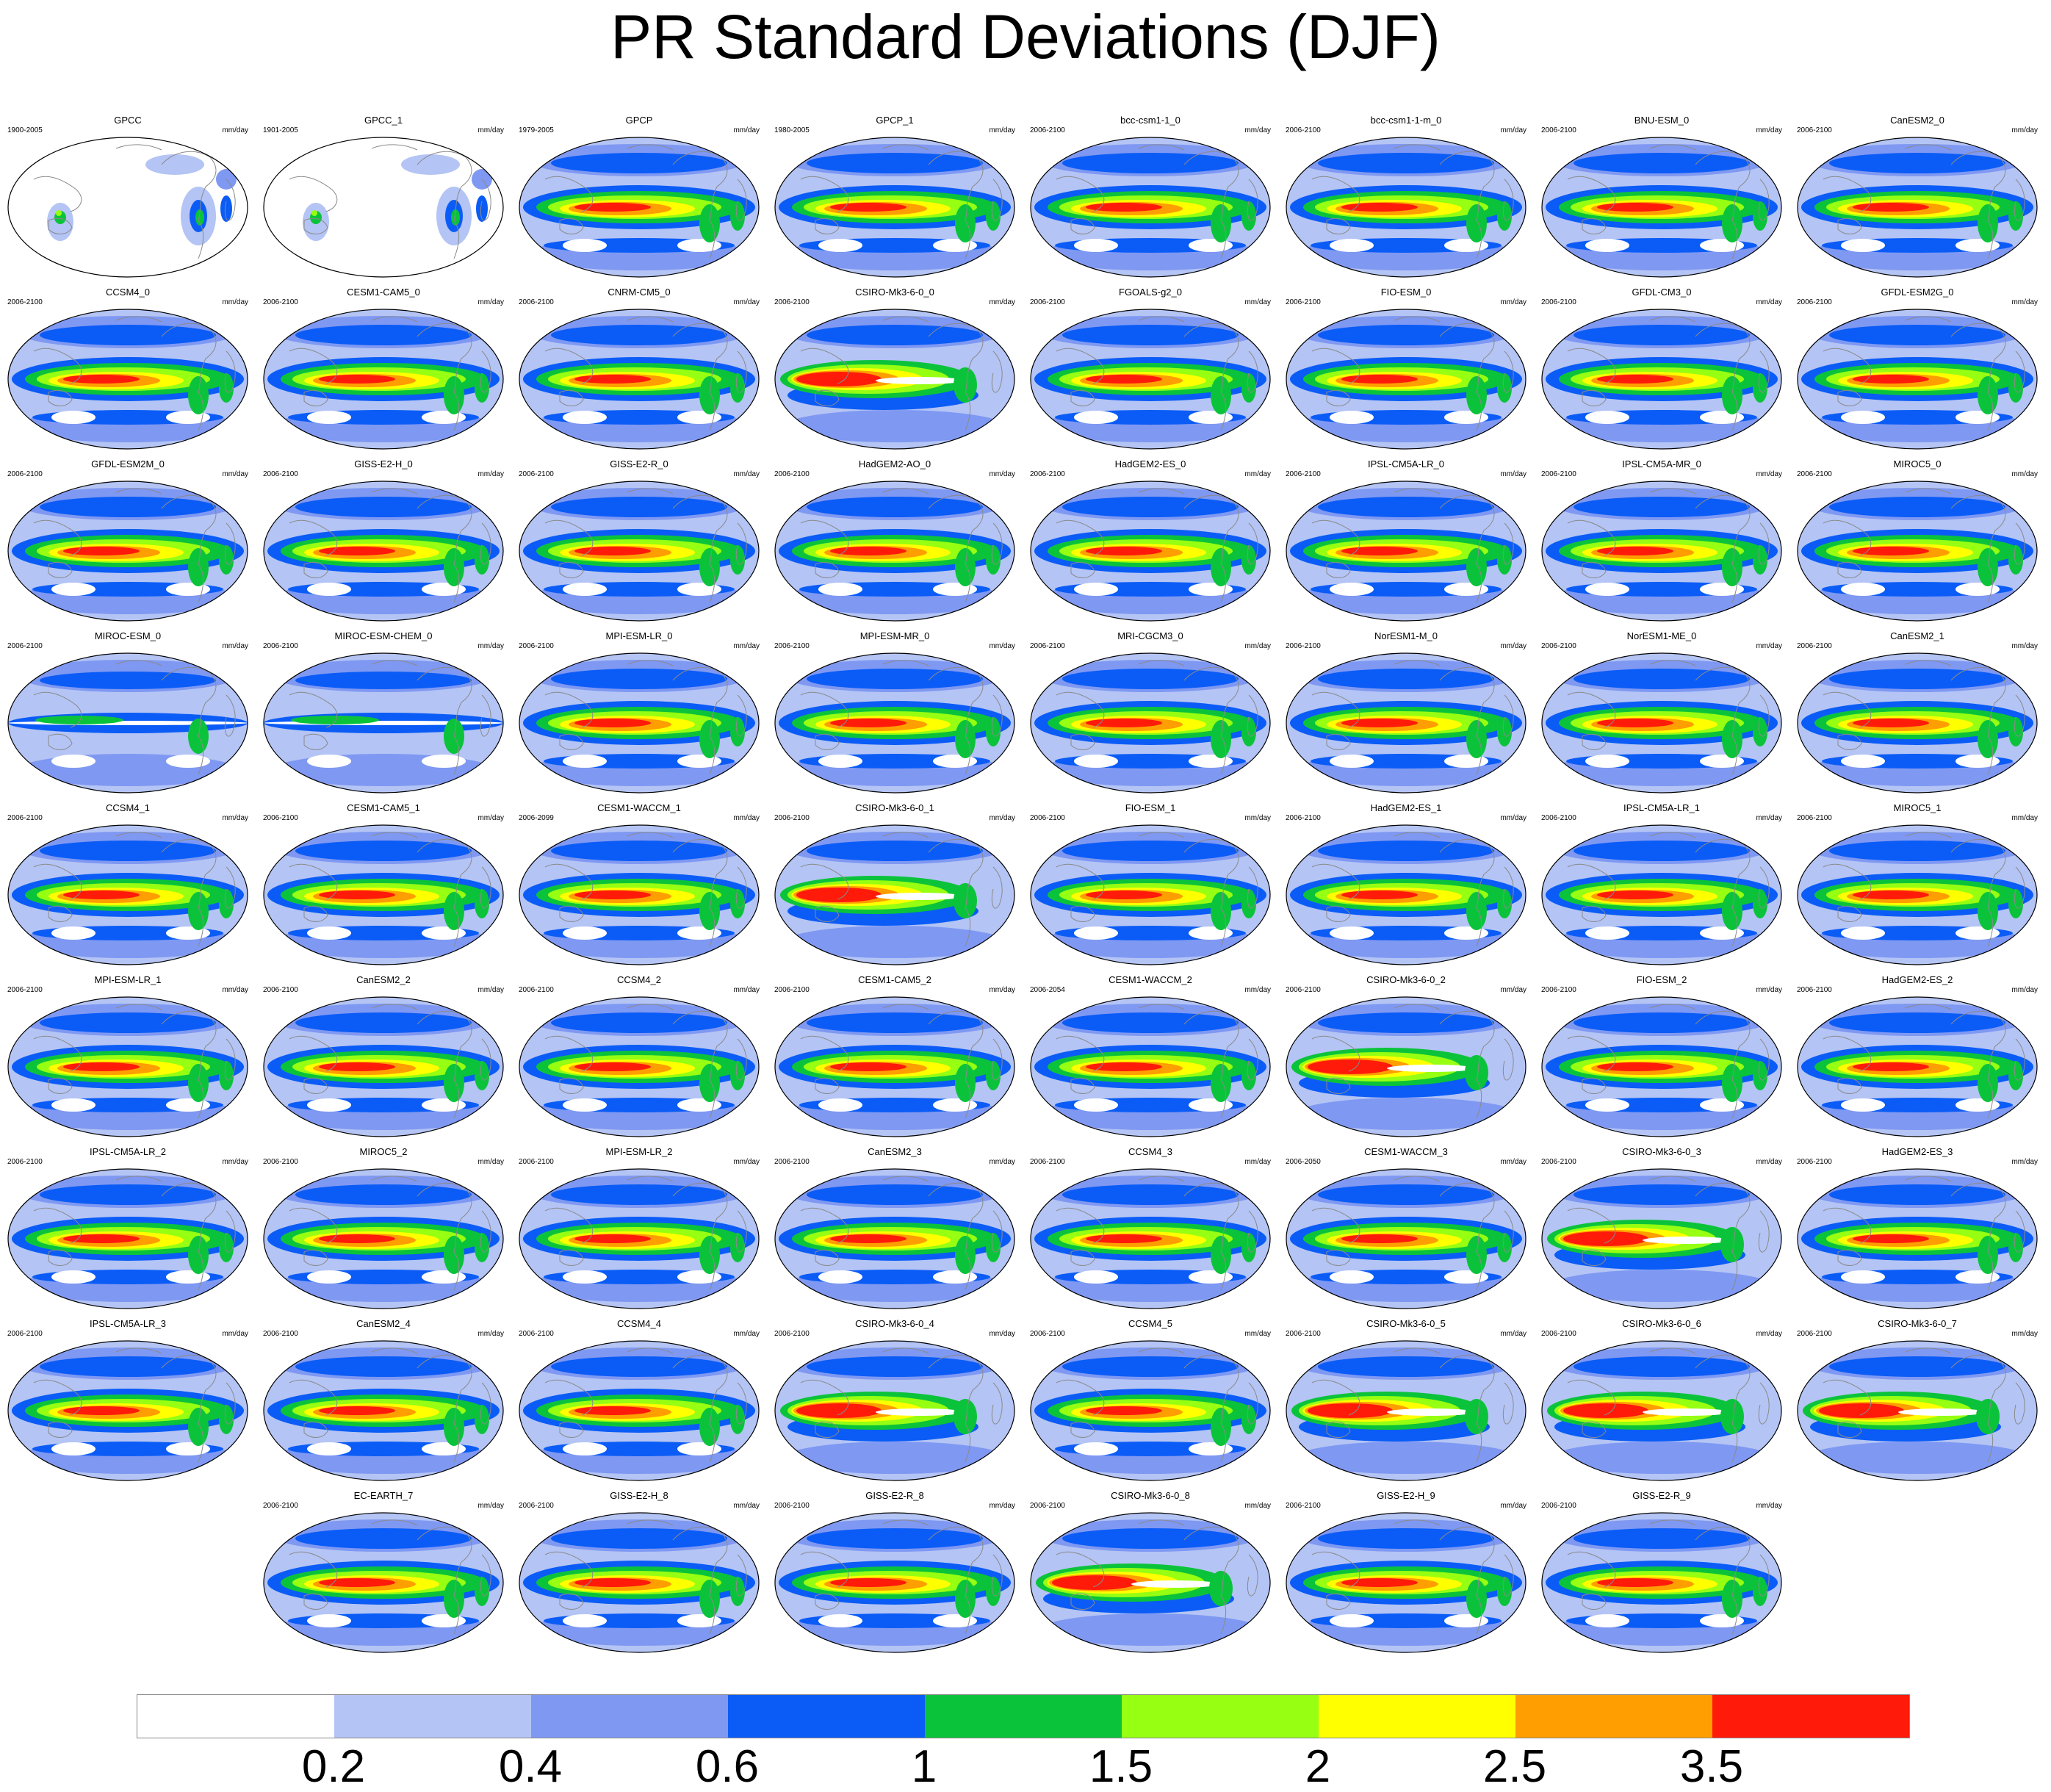  I want to click on colorbar-swatch, so click(432, 1716).